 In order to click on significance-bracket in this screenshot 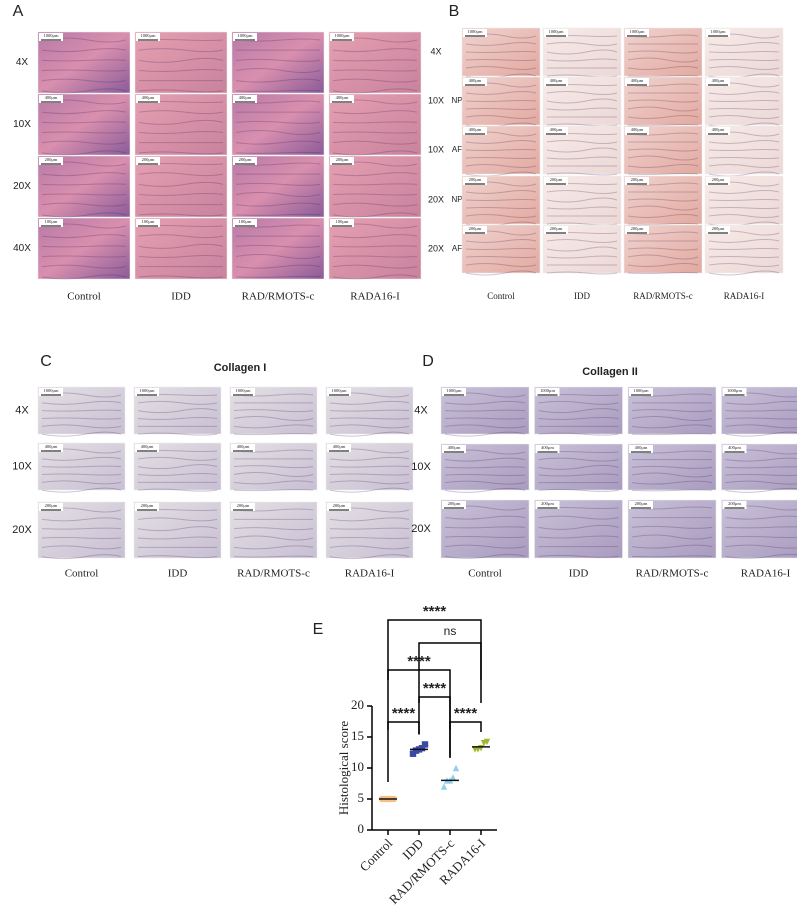, I will do `click(434, 649)`.